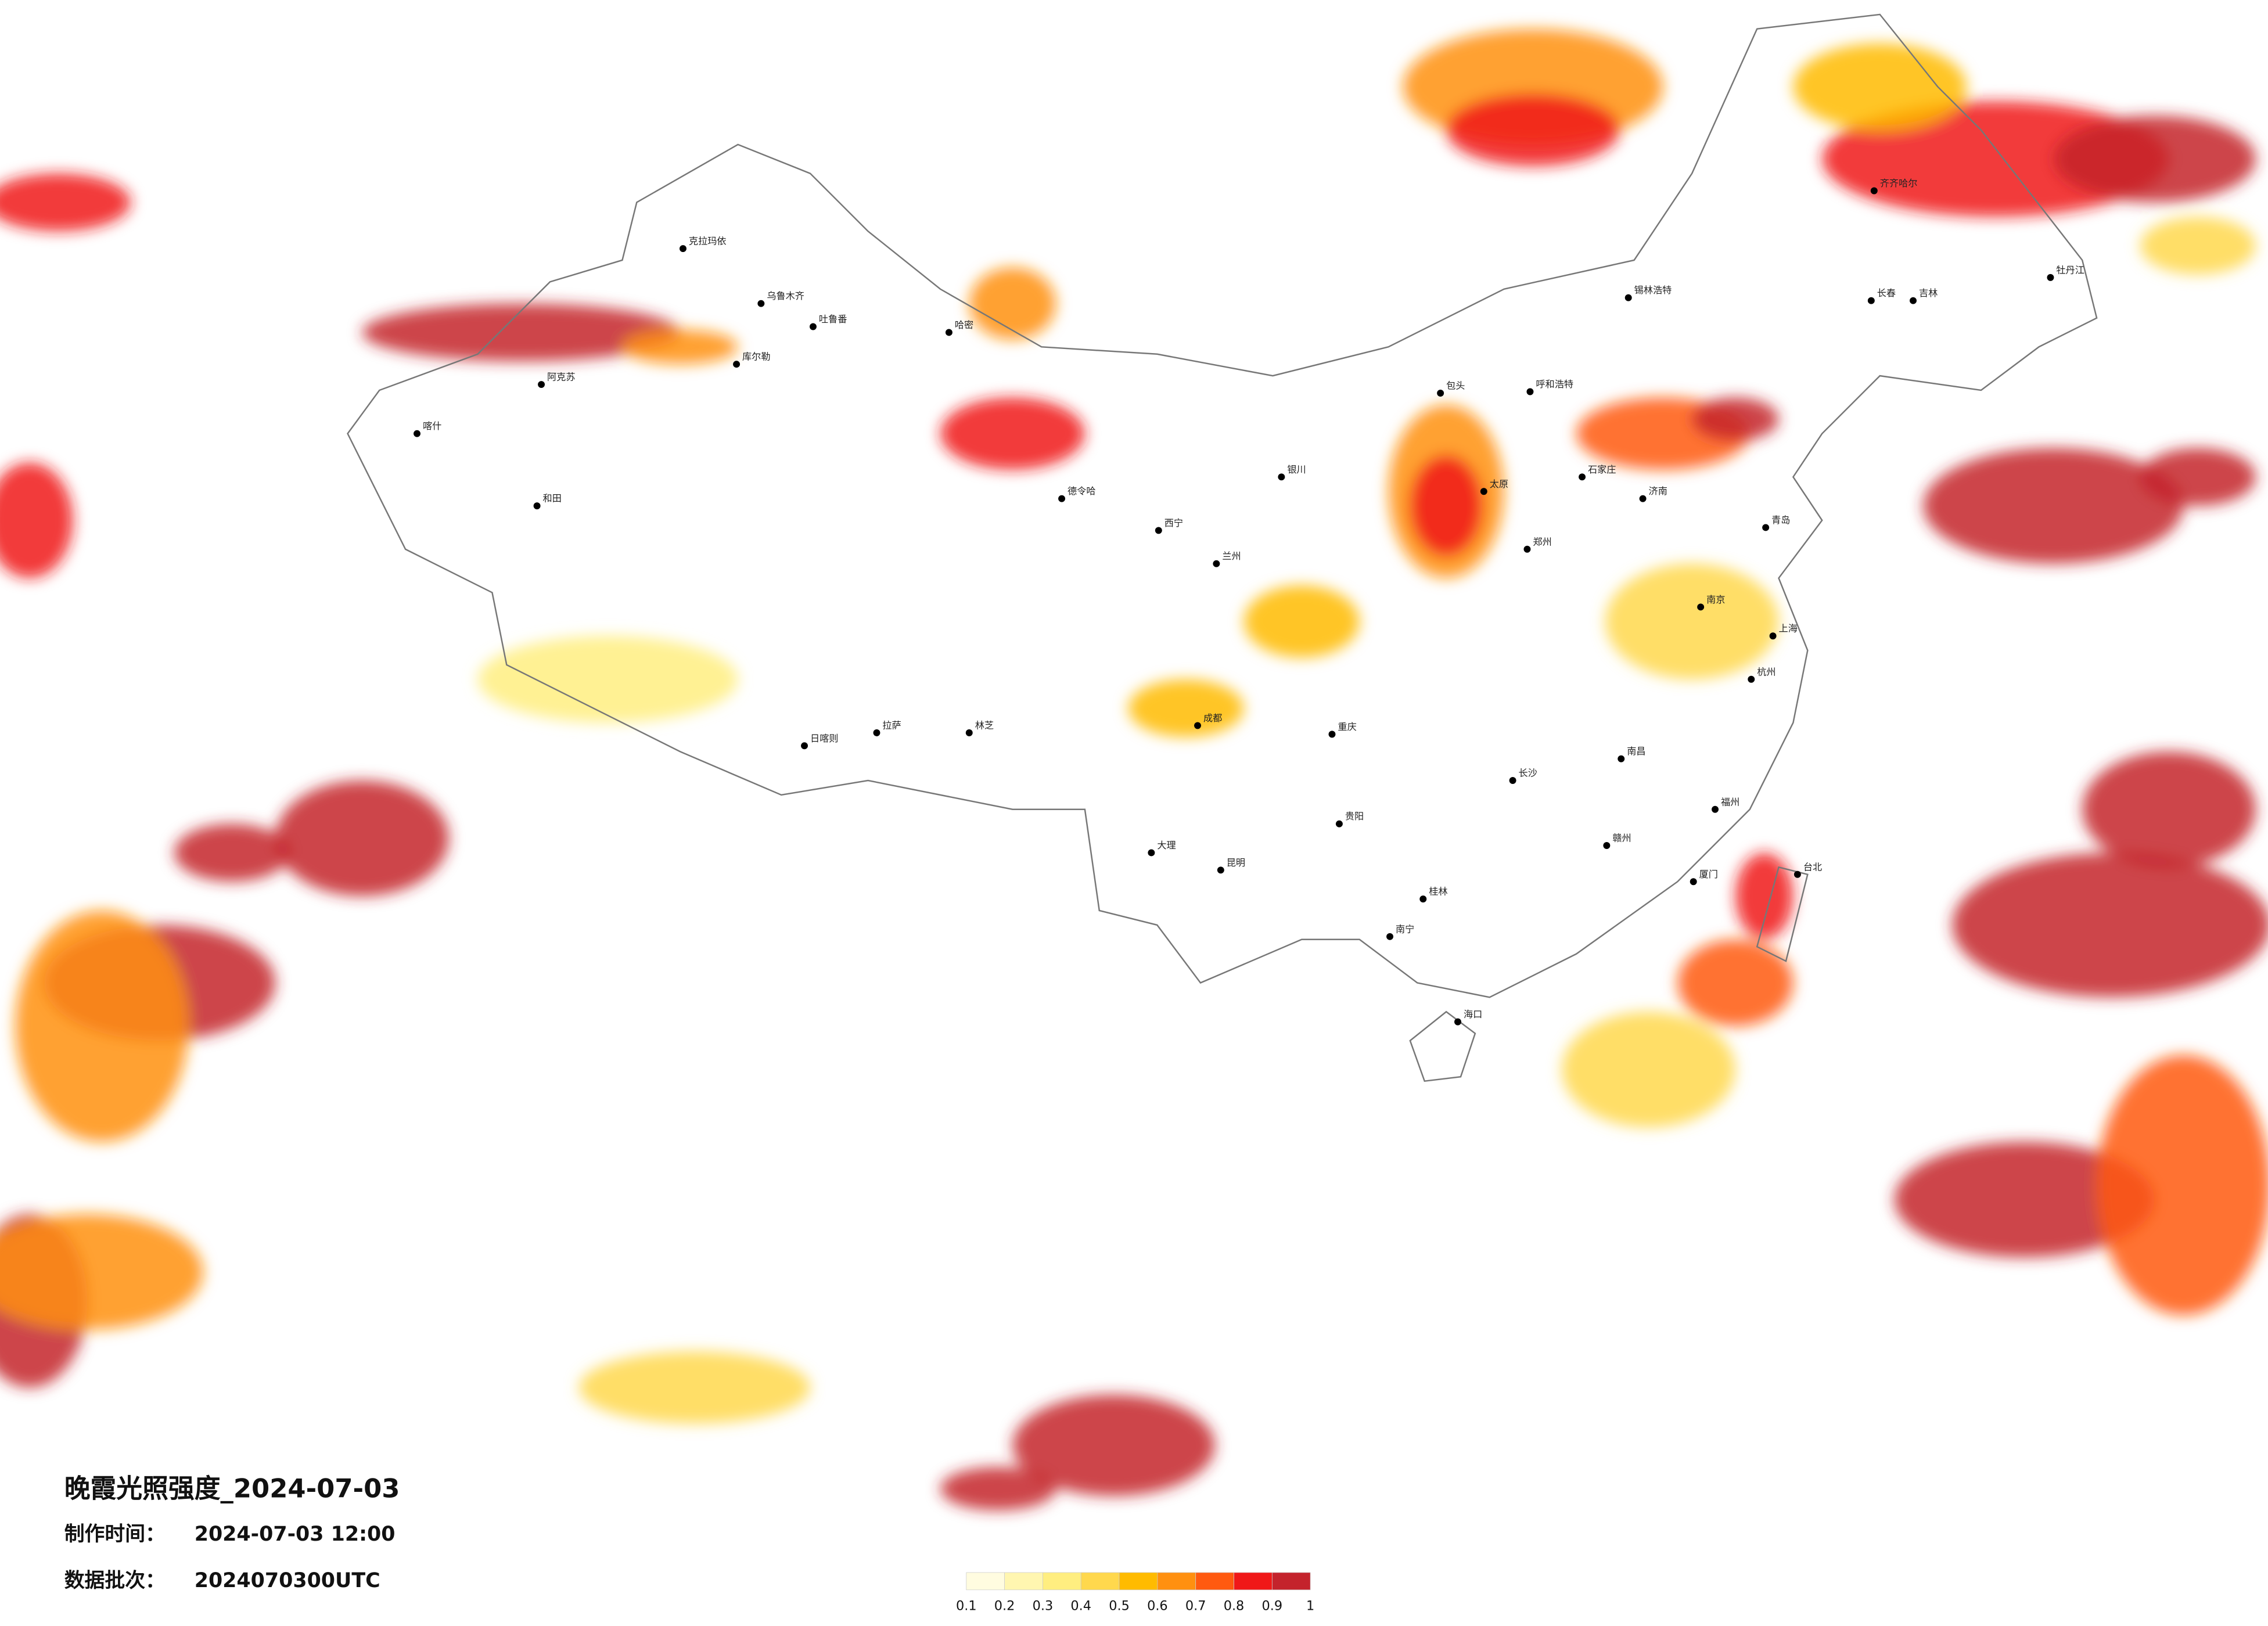 Image resolution: width=2268 pixels, height=1626 pixels. What do you see at coordinates (1708, 875) in the screenshot?
I see `city-label: 厦门` at bounding box center [1708, 875].